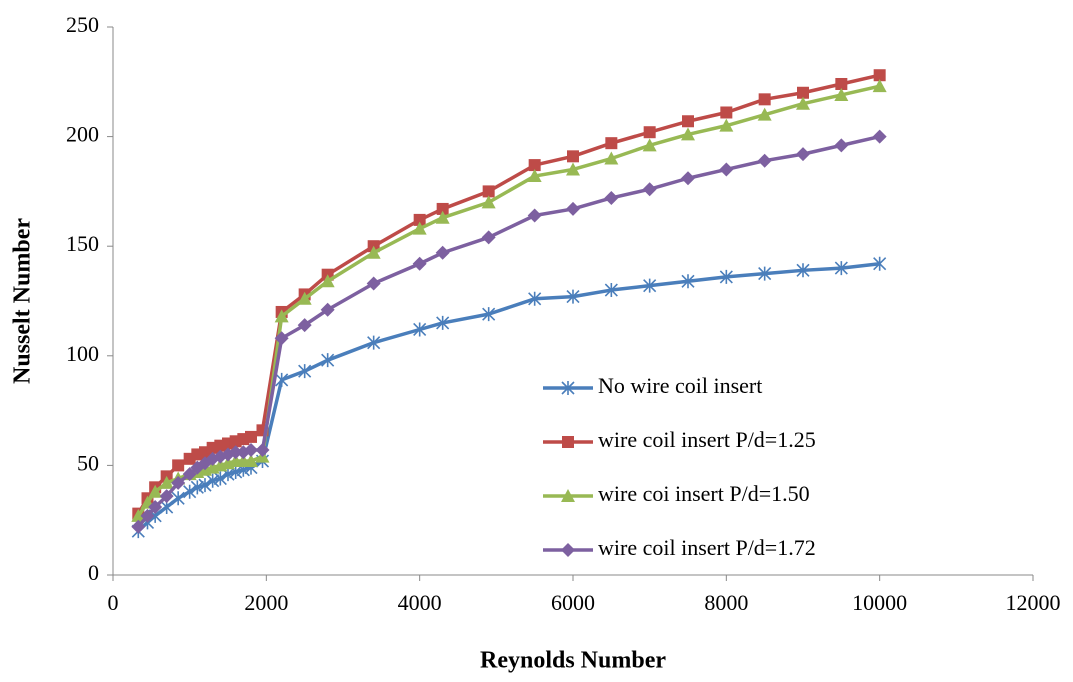 The image size is (1073, 682). What do you see at coordinates (266, 602) in the screenshot?
I see `x-tick-label: 2000` at bounding box center [266, 602].